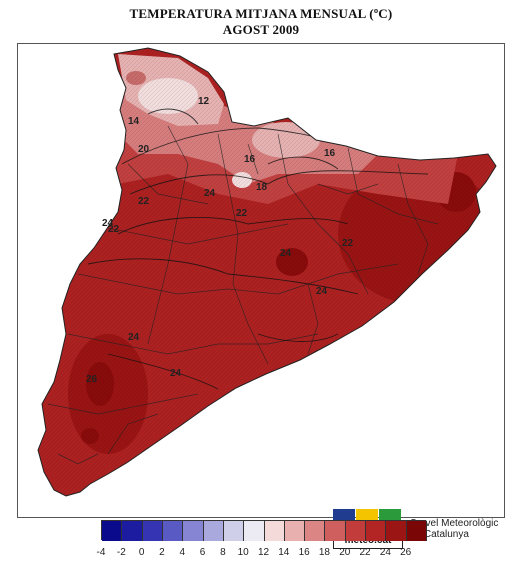 The width and height of the screenshot is (522, 566). What do you see at coordinates (330, 153) in the screenshot?
I see `isotherm-label-16b: 16` at bounding box center [330, 153].